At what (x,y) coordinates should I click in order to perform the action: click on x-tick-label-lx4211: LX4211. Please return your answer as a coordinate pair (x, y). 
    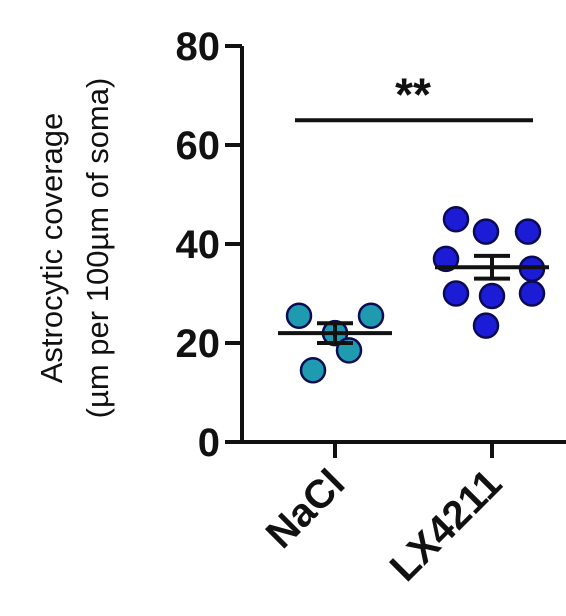
    Looking at the image, I should click on (446, 525).